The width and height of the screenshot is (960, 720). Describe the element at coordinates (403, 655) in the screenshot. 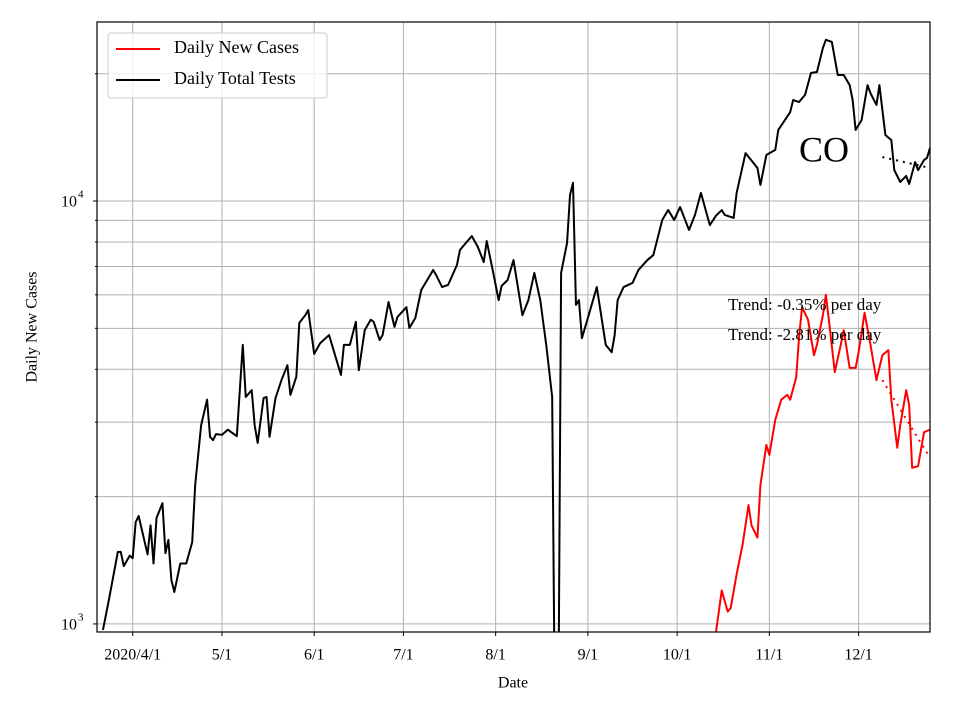

I see `x-tick-label: 7/1` at that location.